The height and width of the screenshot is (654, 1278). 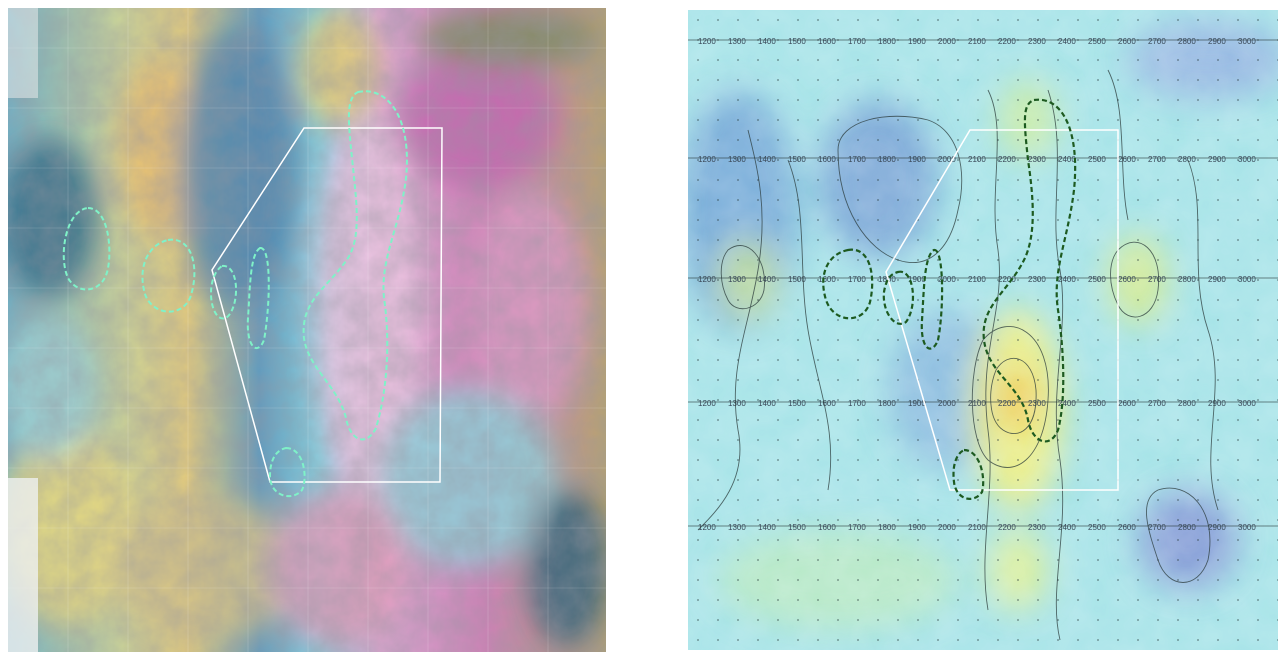 I want to click on grid-label-r4-16: 2800, so click(x=1187, y=403).